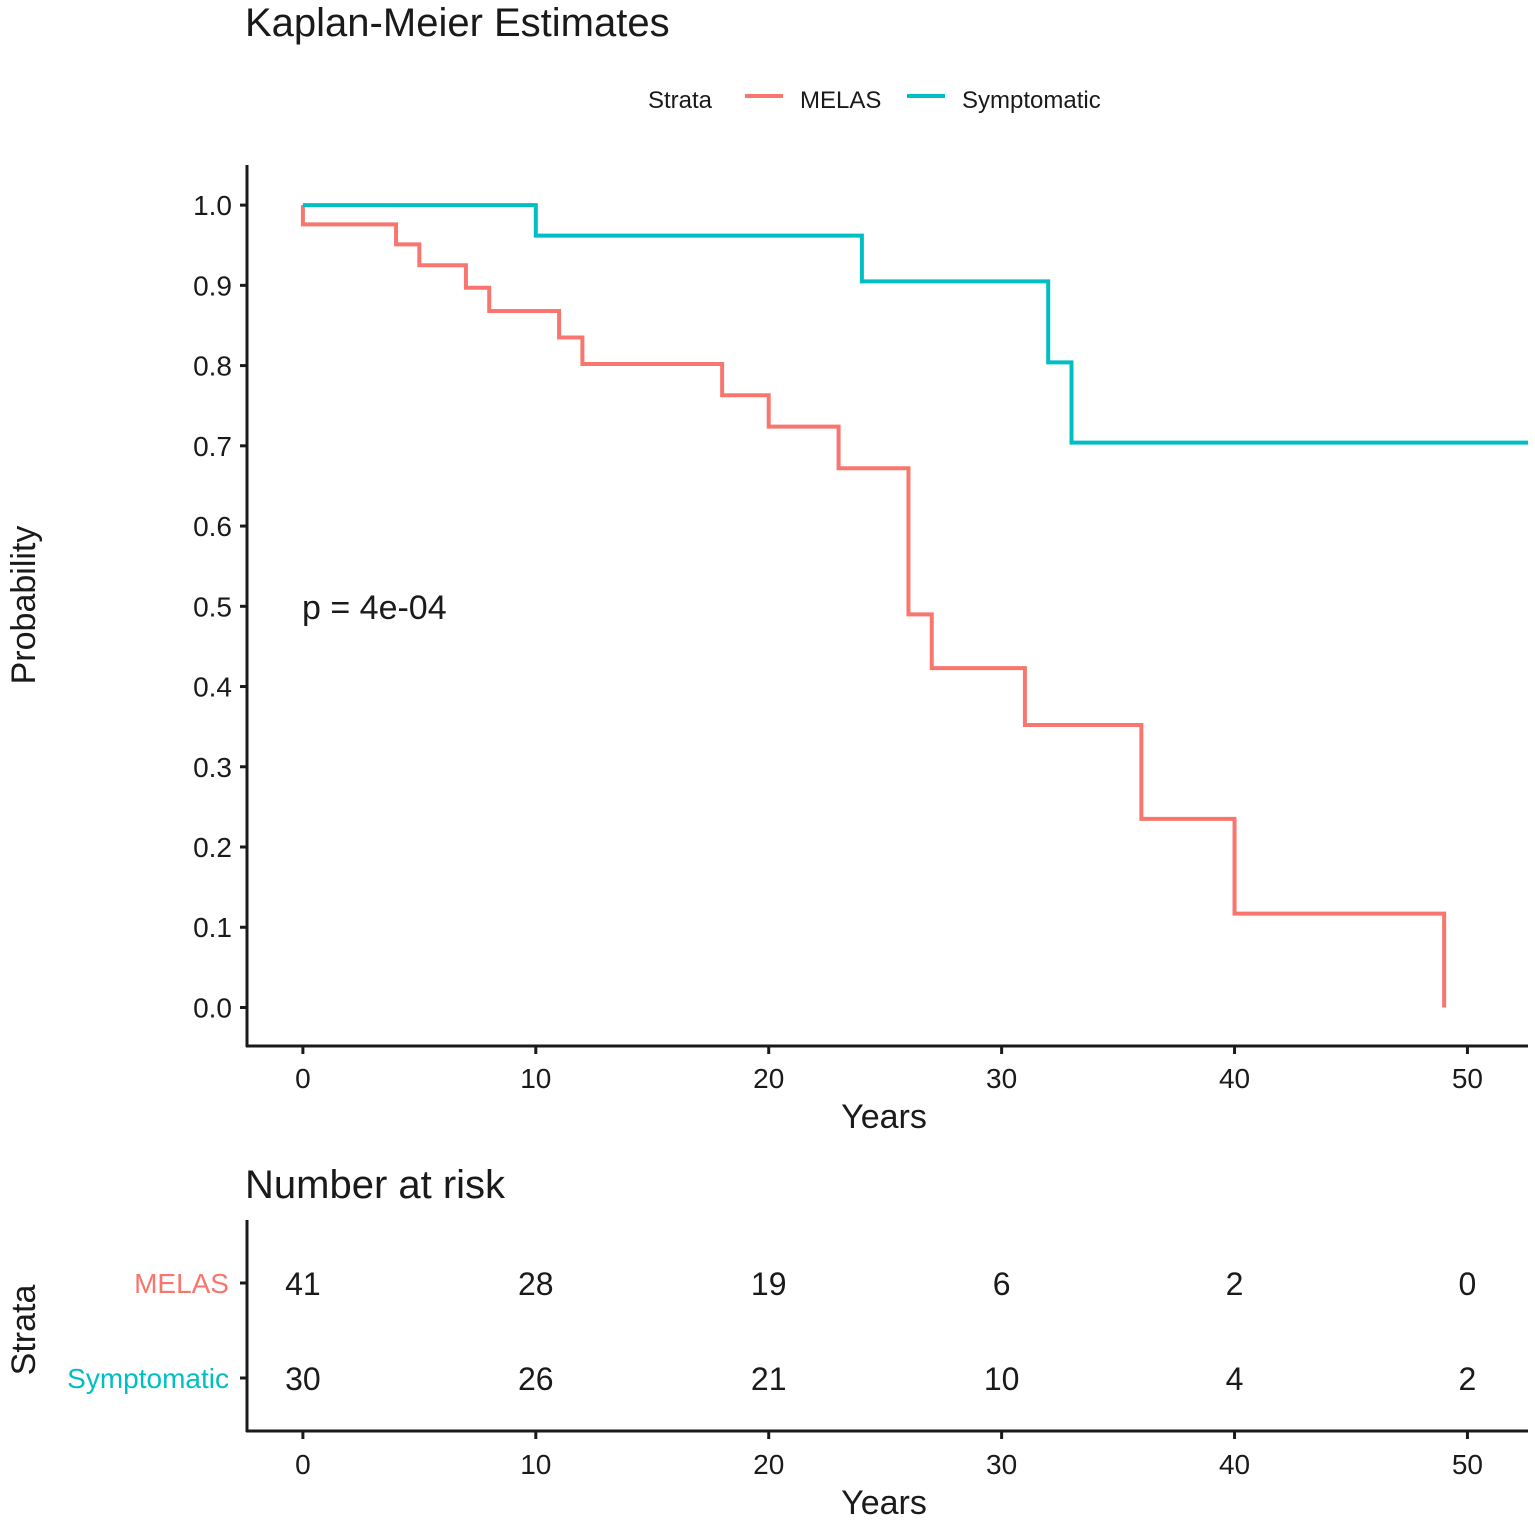  Describe the element at coordinates (181, 1283) in the screenshot. I see `risk-row-label-melas: MELAS` at that location.